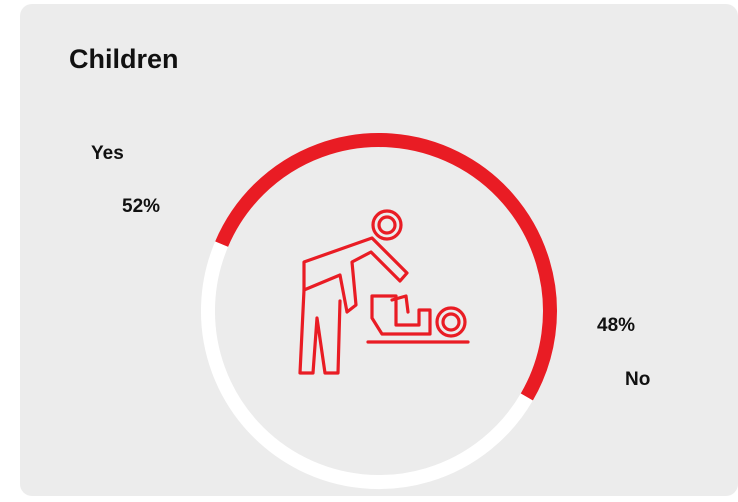 This screenshot has height=502, width=738. Describe the element at coordinates (638, 379) in the screenshot. I see `slice-label-no: No` at that location.